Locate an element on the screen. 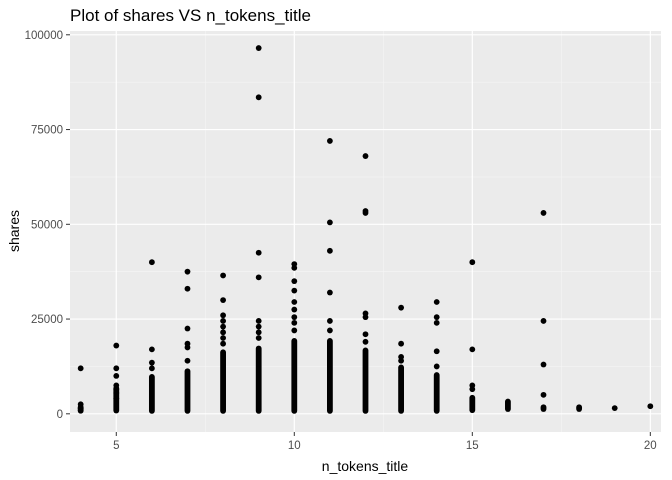  x-tick-label: 15 is located at coordinates (472, 446).